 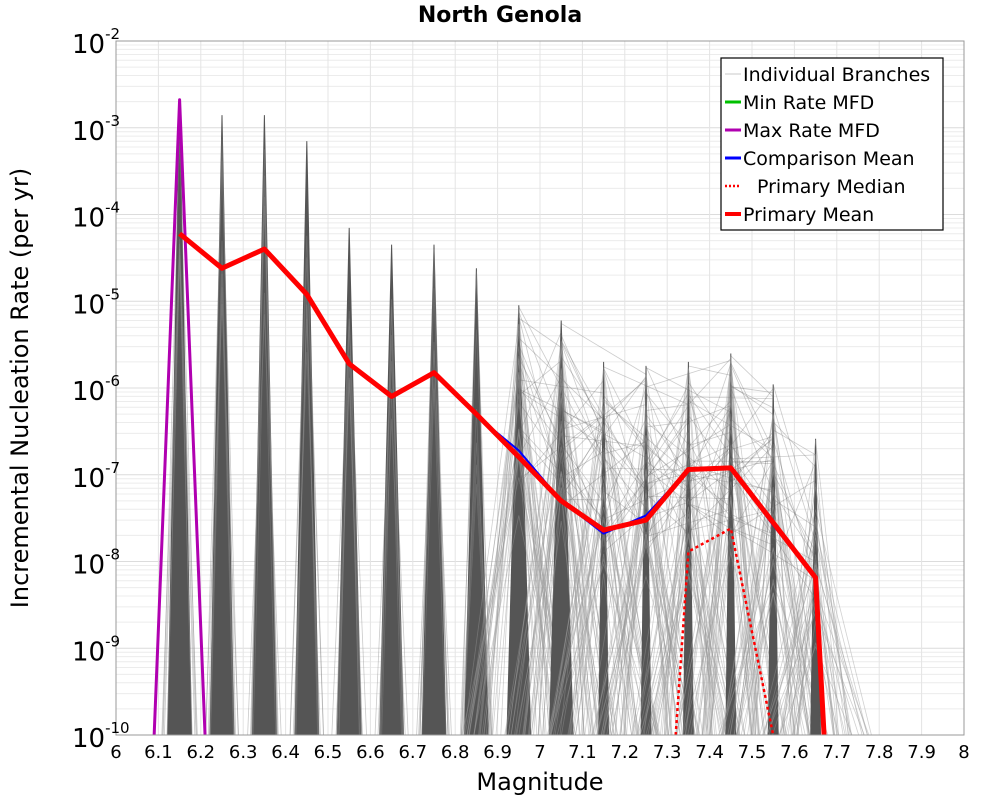 What do you see at coordinates (497, 752) in the screenshot?
I see `x-tick-label: 6.9` at bounding box center [497, 752].